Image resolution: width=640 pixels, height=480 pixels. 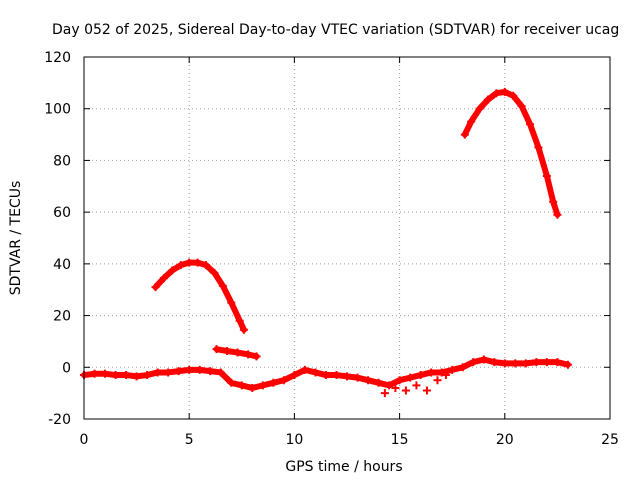 I want to click on y-tick-label: 0, so click(x=66, y=368).